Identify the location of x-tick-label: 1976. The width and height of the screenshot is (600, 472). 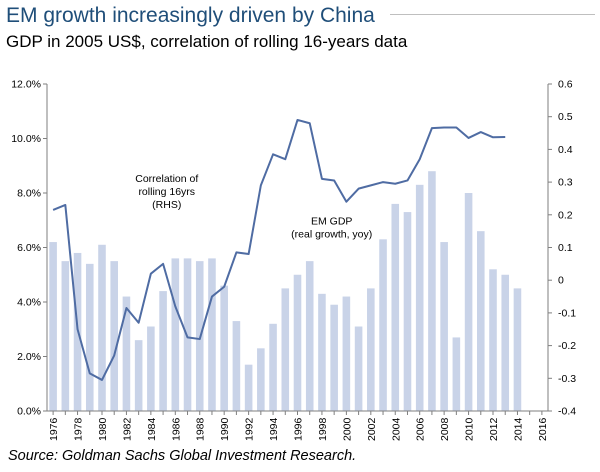
(54, 429).